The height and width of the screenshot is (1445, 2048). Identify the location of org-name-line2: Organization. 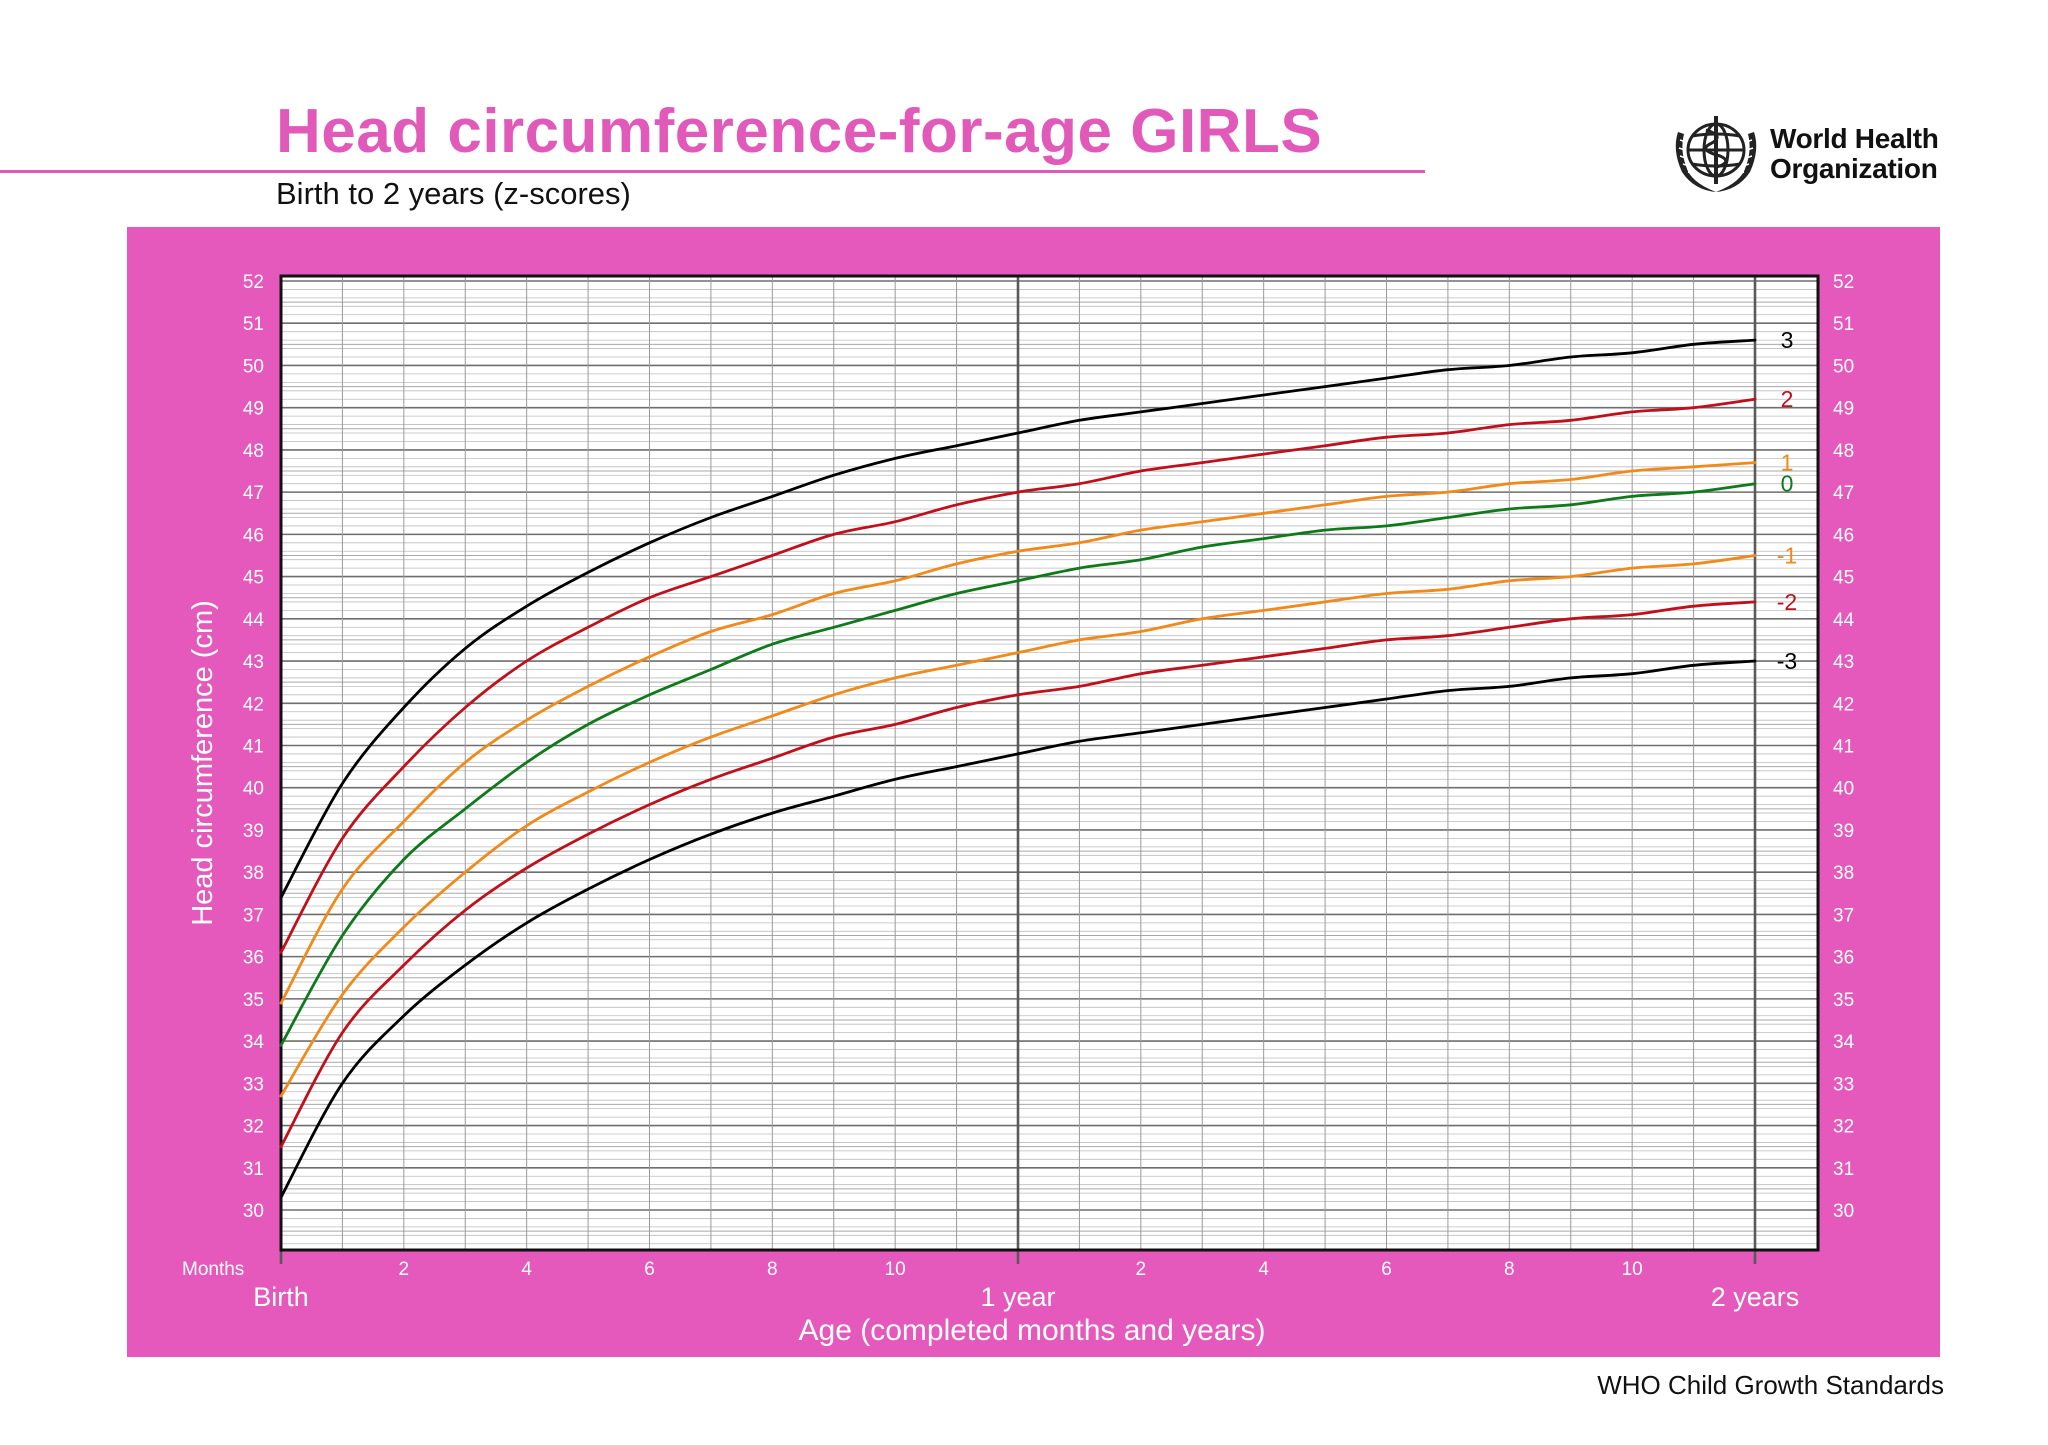
(1854, 168).